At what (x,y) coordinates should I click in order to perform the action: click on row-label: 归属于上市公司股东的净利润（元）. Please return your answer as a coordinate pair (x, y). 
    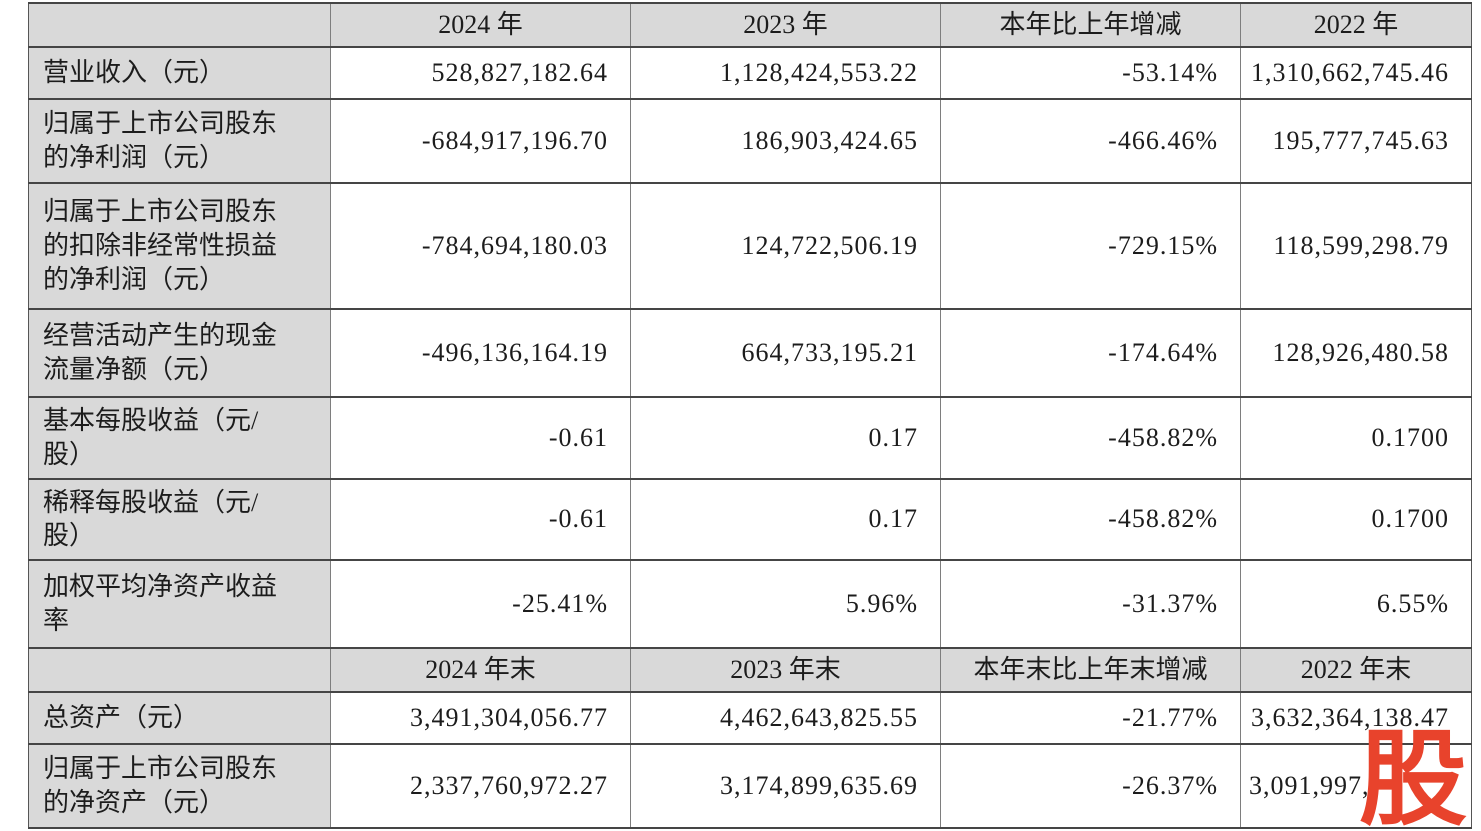
    Looking at the image, I should click on (179, 141).